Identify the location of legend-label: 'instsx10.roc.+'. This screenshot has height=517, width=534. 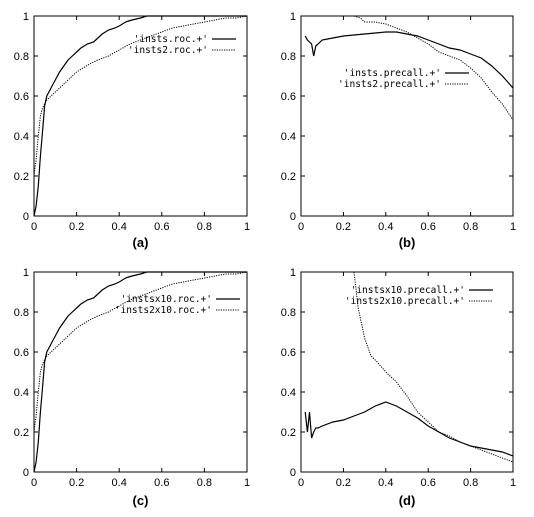
(166, 299).